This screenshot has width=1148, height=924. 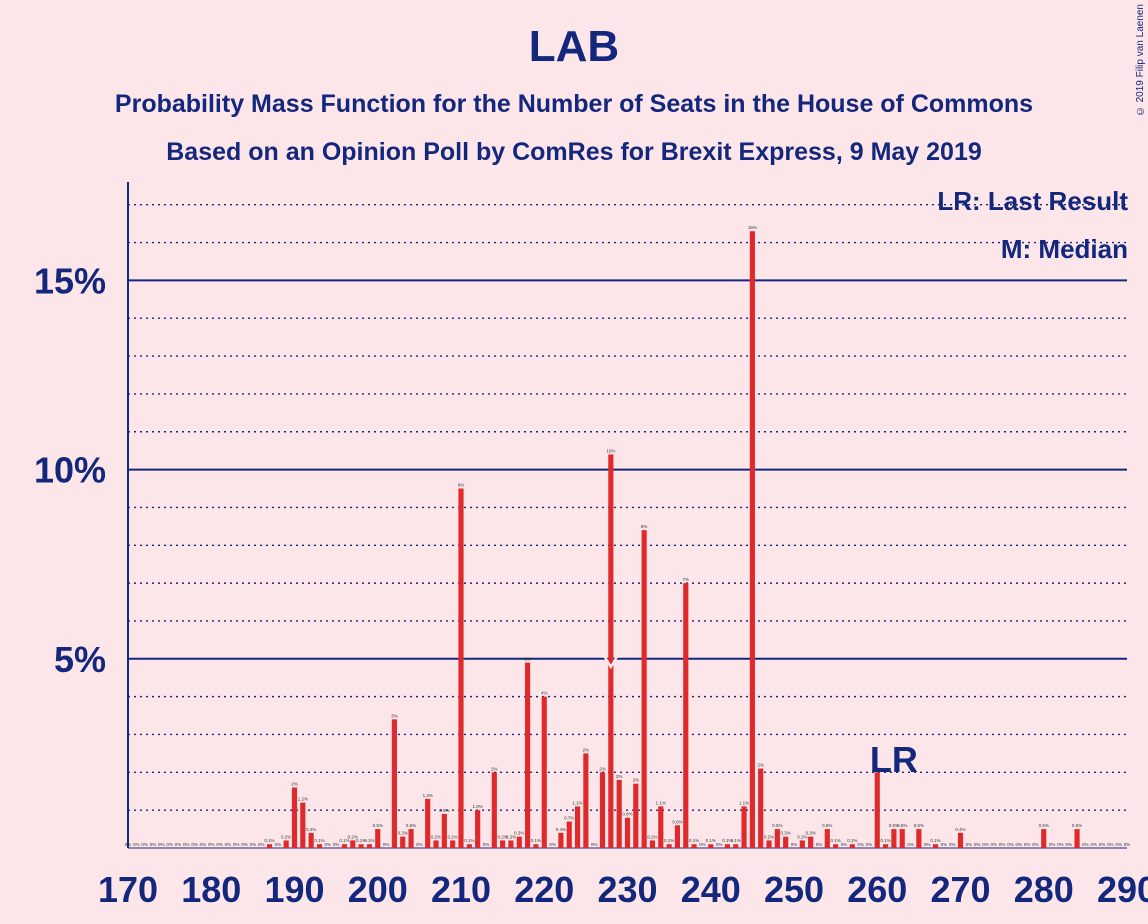 What do you see at coordinates (144, 844) in the screenshot?
I see `data-label-172: 0%` at bounding box center [144, 844].